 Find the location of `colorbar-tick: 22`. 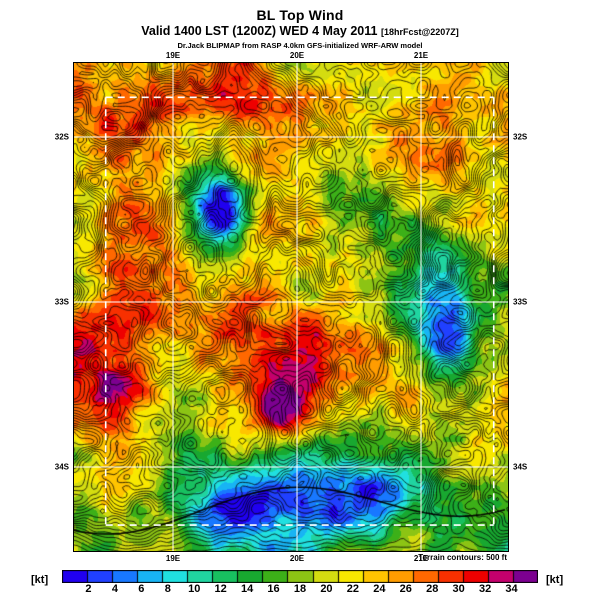

colorbar-tick: 22 is located at coordinates (352, 589).